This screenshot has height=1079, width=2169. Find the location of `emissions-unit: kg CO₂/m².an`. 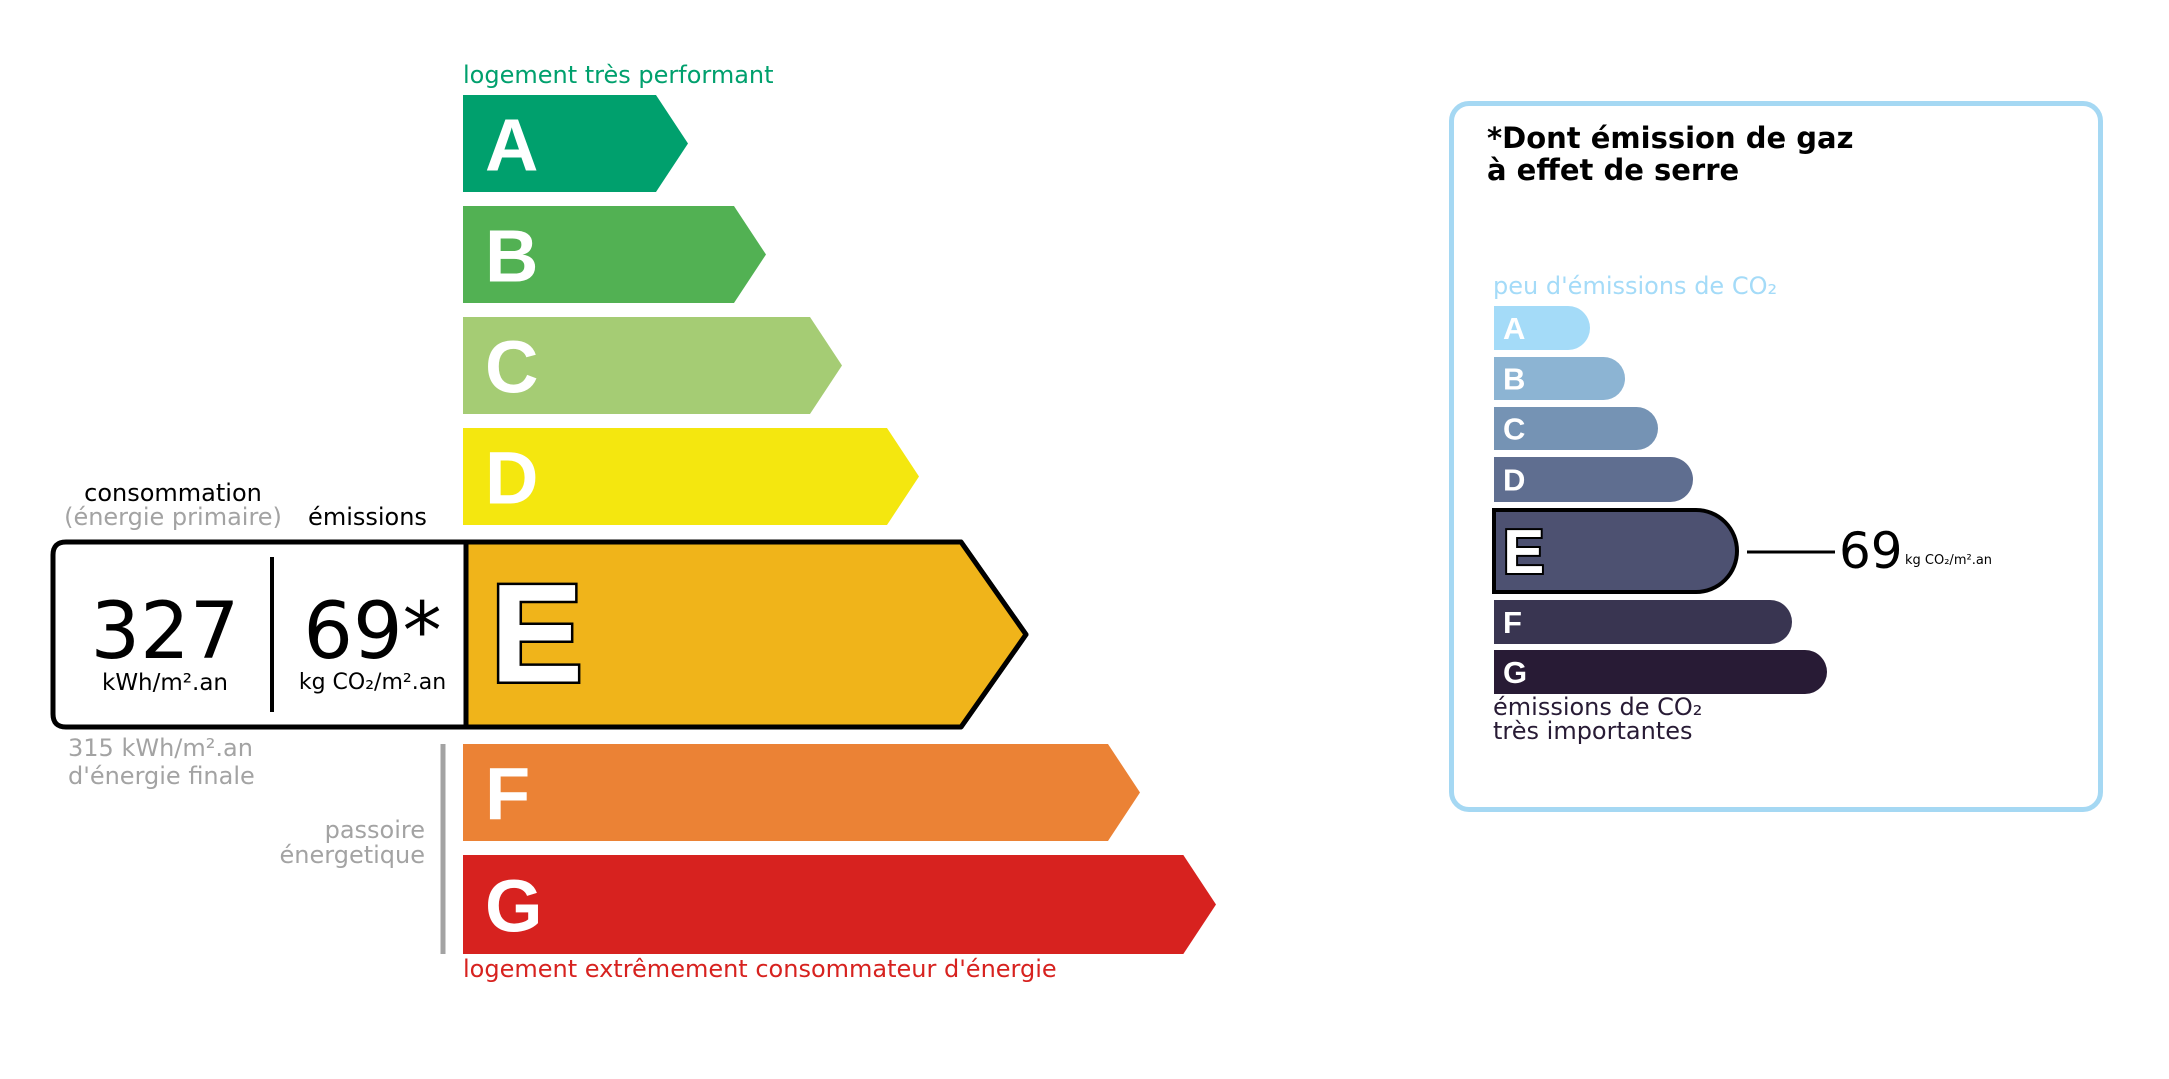

emissions-unit: kg CO₂/m².an is located at coordinates (372, 682).